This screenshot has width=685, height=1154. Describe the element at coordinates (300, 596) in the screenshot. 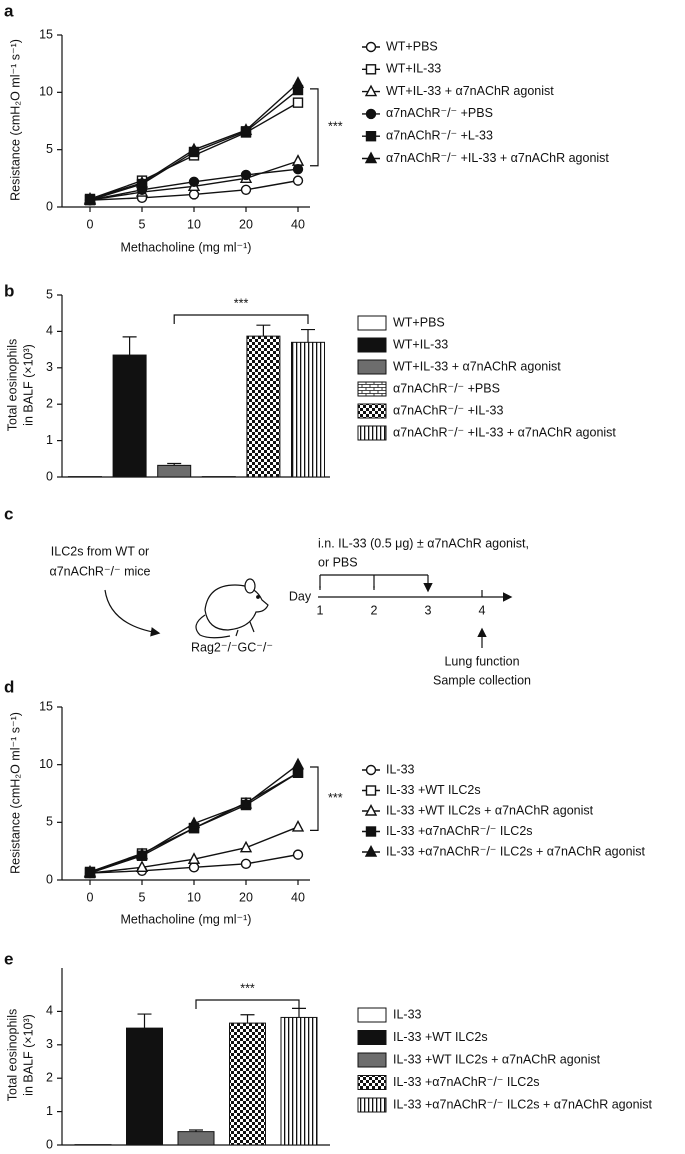

I see `day-label: Day` at that location.